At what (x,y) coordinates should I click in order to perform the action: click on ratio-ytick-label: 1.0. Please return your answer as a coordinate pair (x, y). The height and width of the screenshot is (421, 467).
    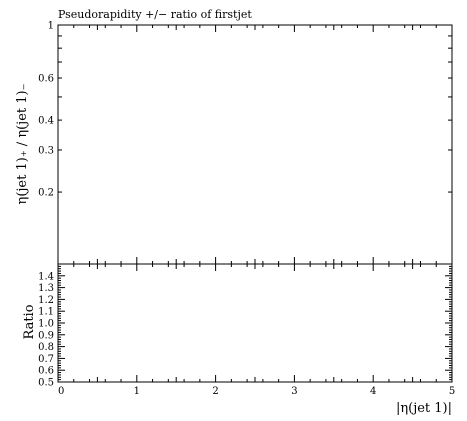
    Looking at the image, I should click on (46, 324).